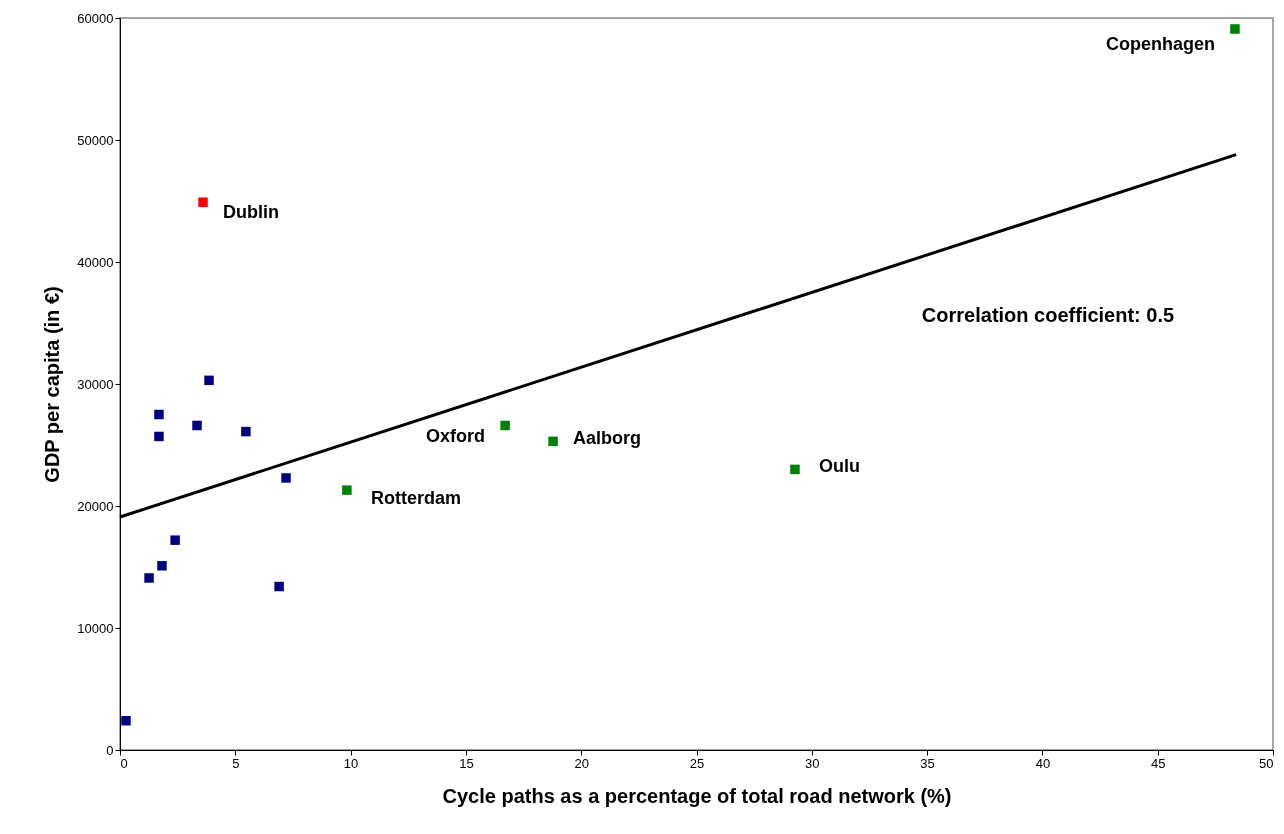 The width and height of the screenshot is (1284, 834). What do you see at coordinates (124, 763) in the screenshot?
I see `x-tick-label: 0` at bounding box center [124, 763].